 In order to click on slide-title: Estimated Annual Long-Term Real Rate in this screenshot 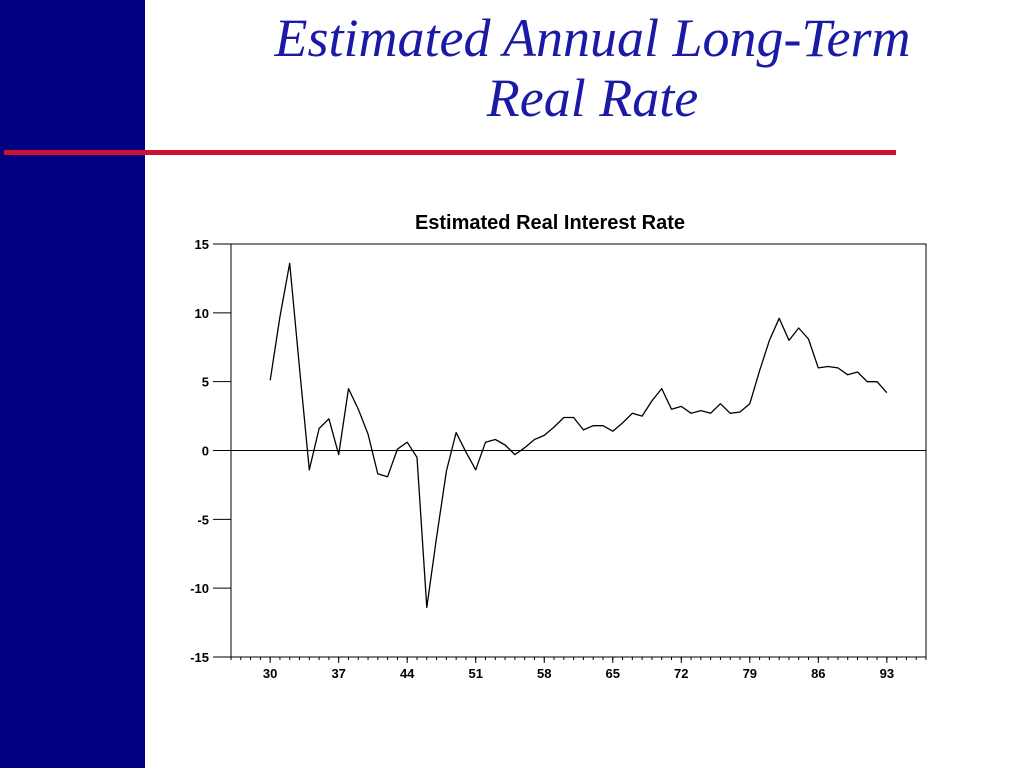, I will do `click(584, 68)`.